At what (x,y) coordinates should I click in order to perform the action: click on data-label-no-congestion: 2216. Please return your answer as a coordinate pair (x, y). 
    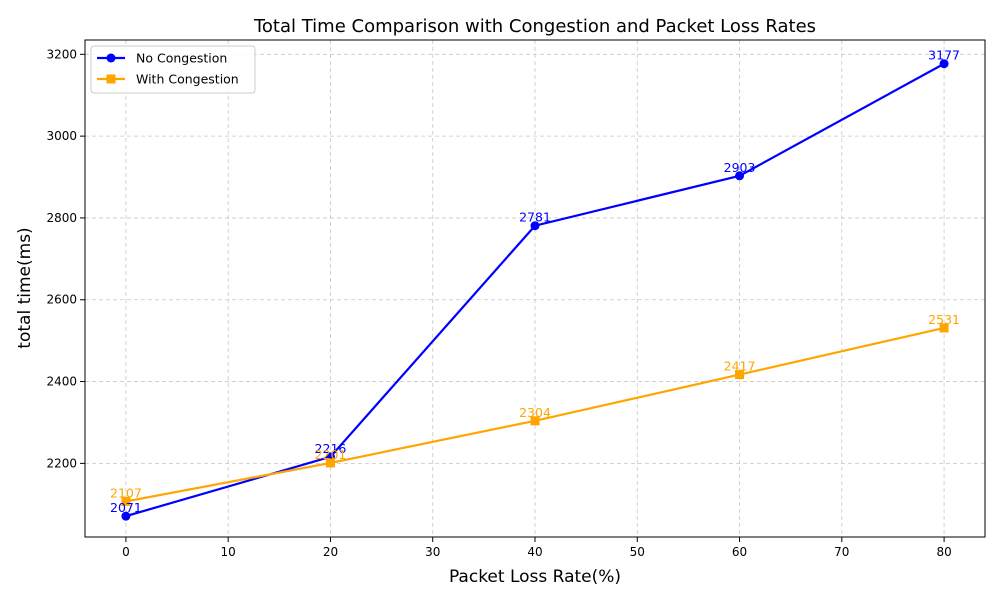
    Looking at the image, I should click on (331, 448).